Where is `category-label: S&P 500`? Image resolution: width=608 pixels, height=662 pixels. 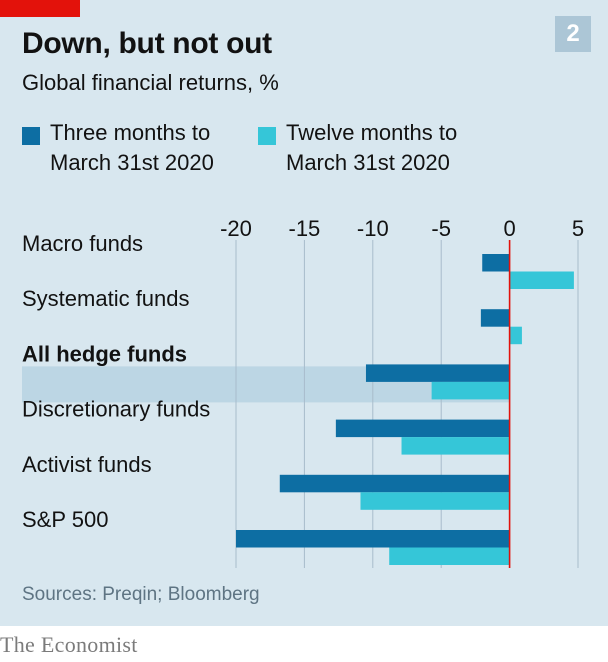 category-label: S&P 500 is located at coordinates (65, 519).